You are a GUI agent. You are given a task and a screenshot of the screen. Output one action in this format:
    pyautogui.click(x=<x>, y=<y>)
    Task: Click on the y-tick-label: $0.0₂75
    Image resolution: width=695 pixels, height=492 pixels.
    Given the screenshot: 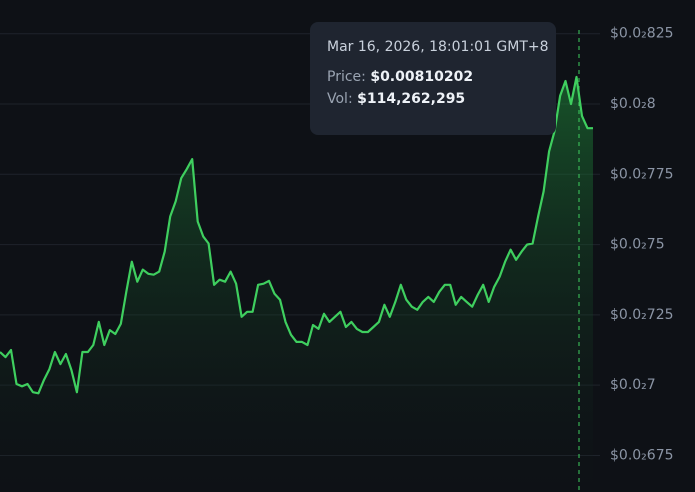 What is the action you would take?
    pyautogui.click(x=637, y=245)
    